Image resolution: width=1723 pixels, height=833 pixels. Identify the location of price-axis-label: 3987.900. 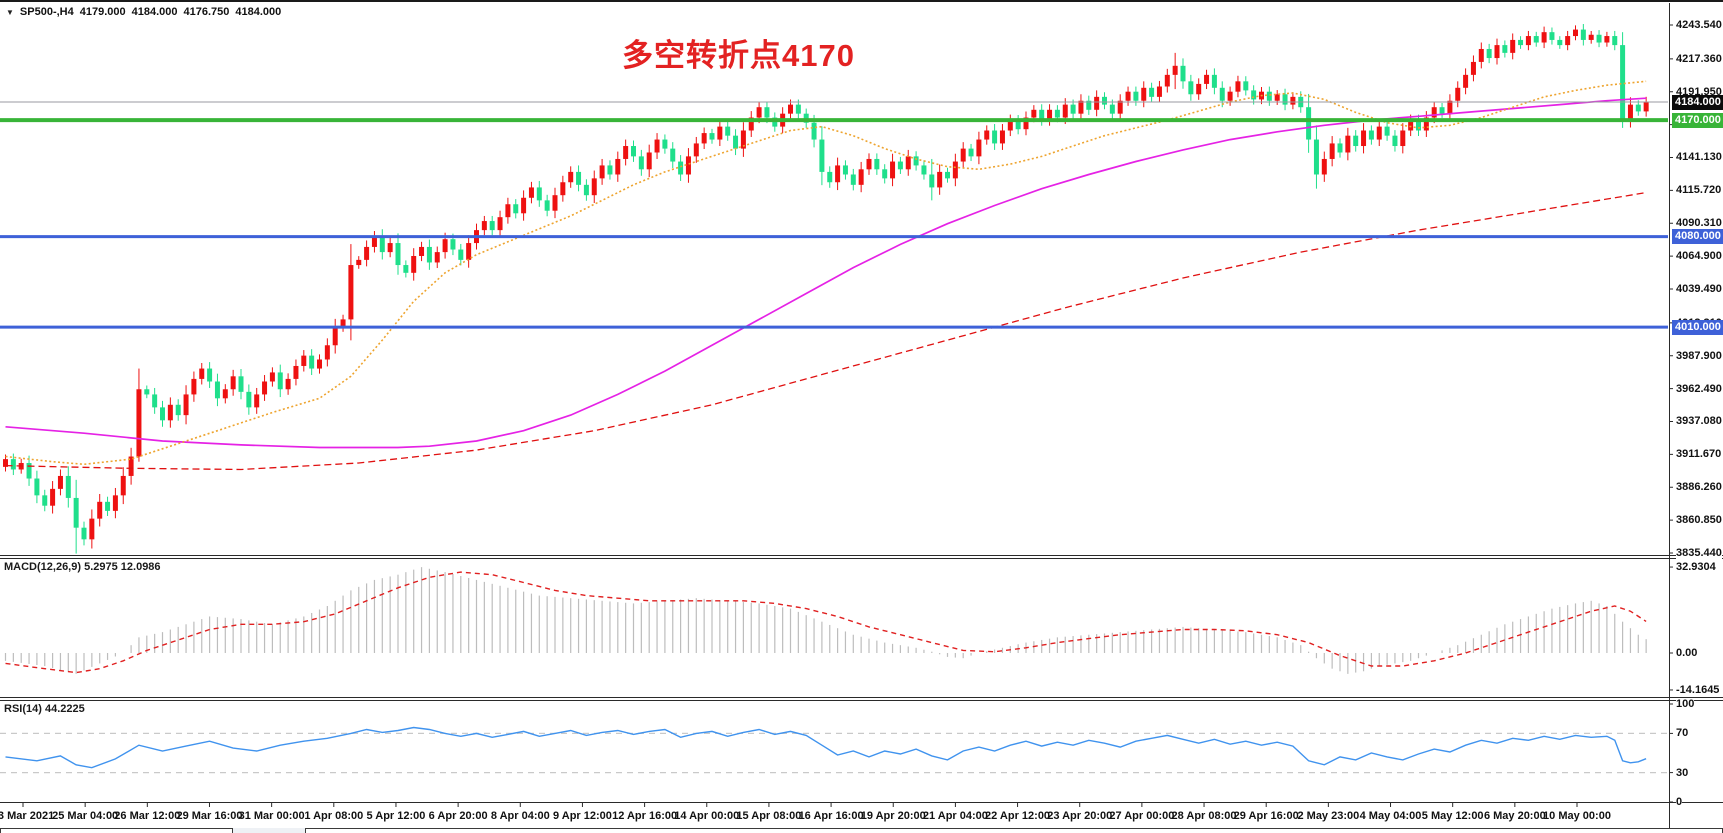
(1699, 355).